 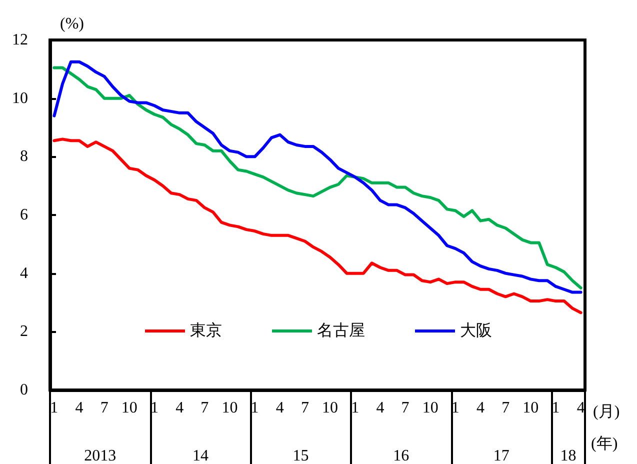 What do you see at coordinates (72, 24) in the screenshot?
I see `y-axis-title: (%)` at bounding box center [72, 24].